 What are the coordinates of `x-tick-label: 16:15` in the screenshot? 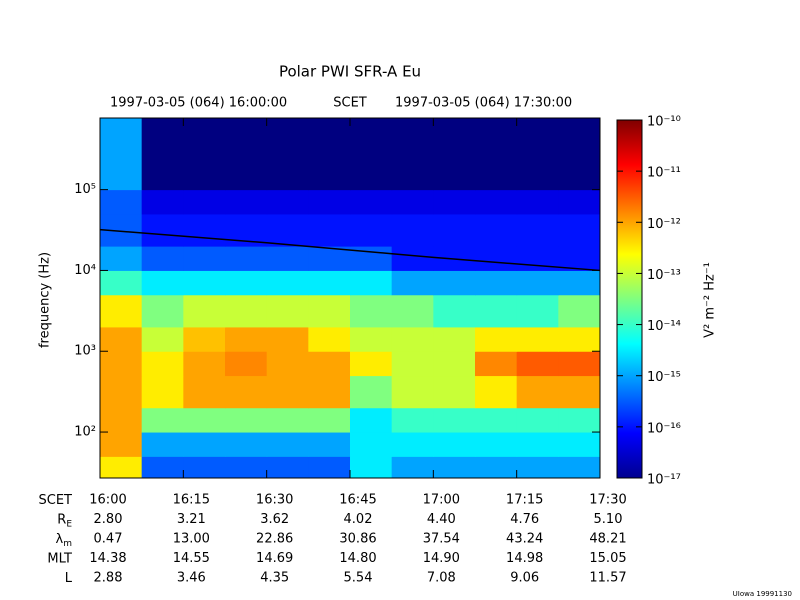 It's located at (191, 500).